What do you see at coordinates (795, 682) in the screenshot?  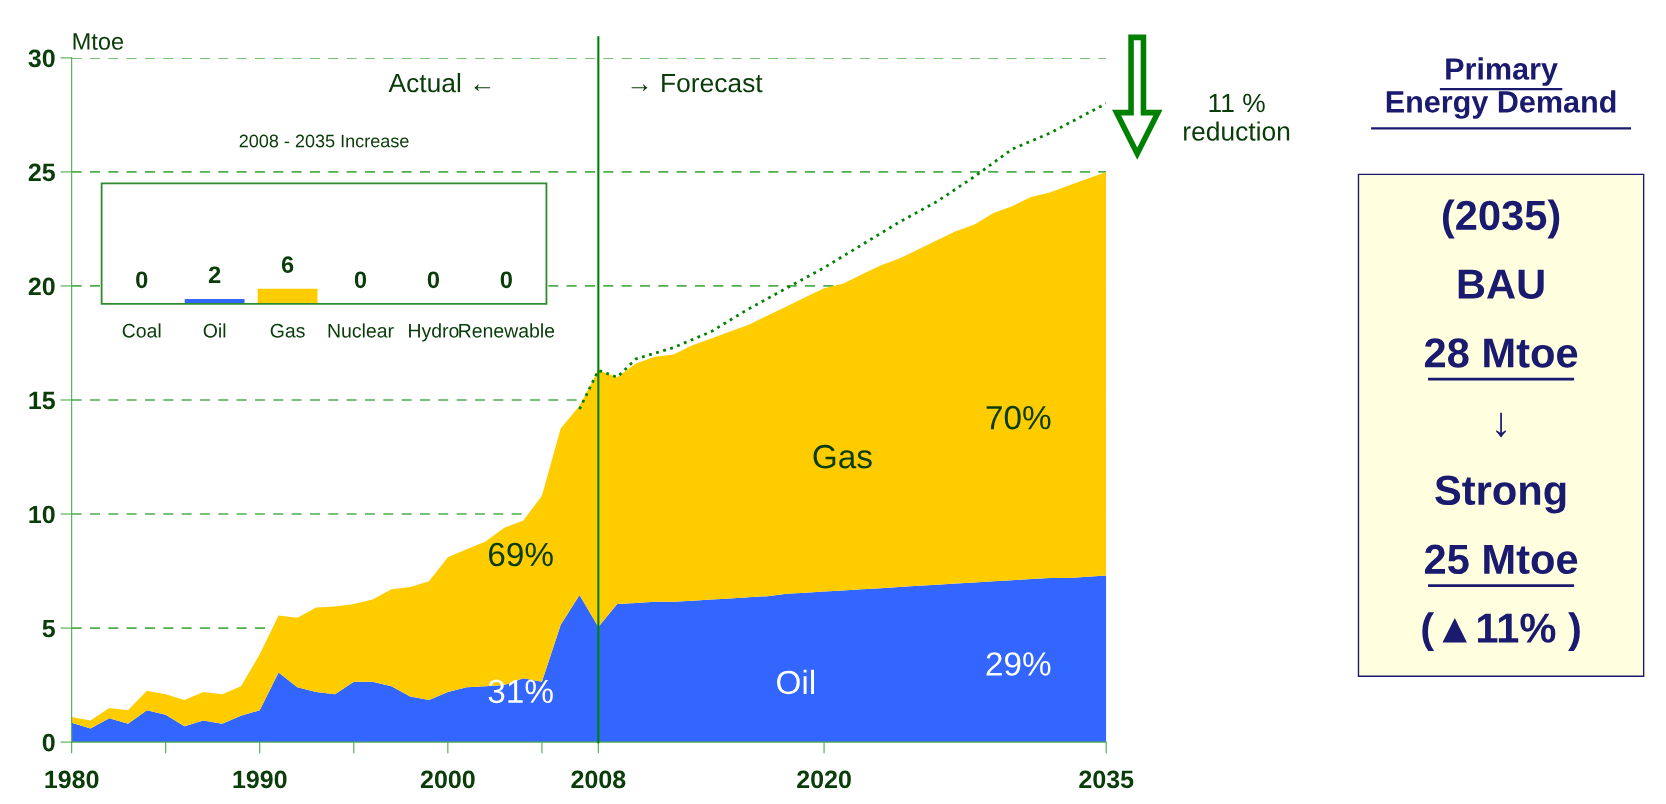 I see `annotation: Oil` at bounding box center [795, 682].